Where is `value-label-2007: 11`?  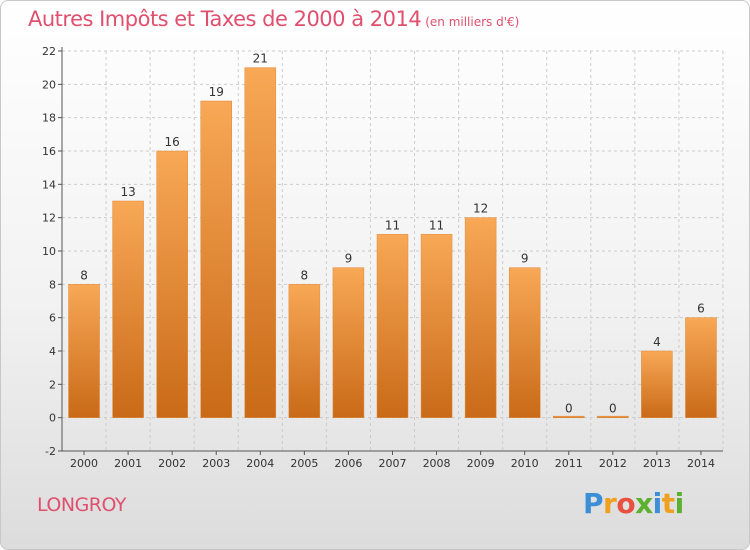
value-label-2007: 11 is located at coordinates (392, 225).